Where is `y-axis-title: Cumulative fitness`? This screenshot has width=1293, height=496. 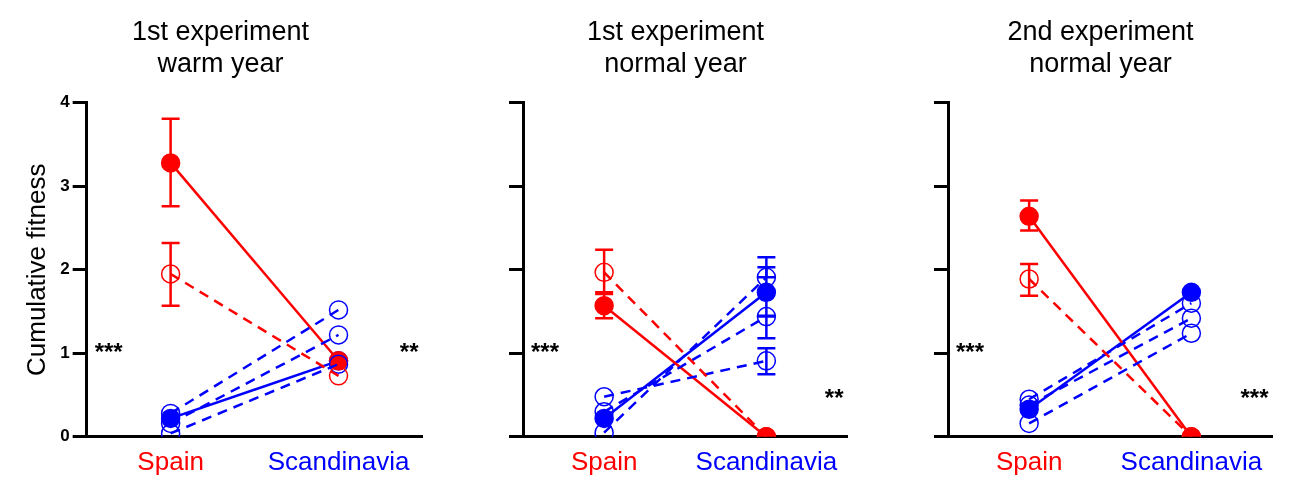
y-axis-title: Cumulative fitness is located at coordinates (35, 270).